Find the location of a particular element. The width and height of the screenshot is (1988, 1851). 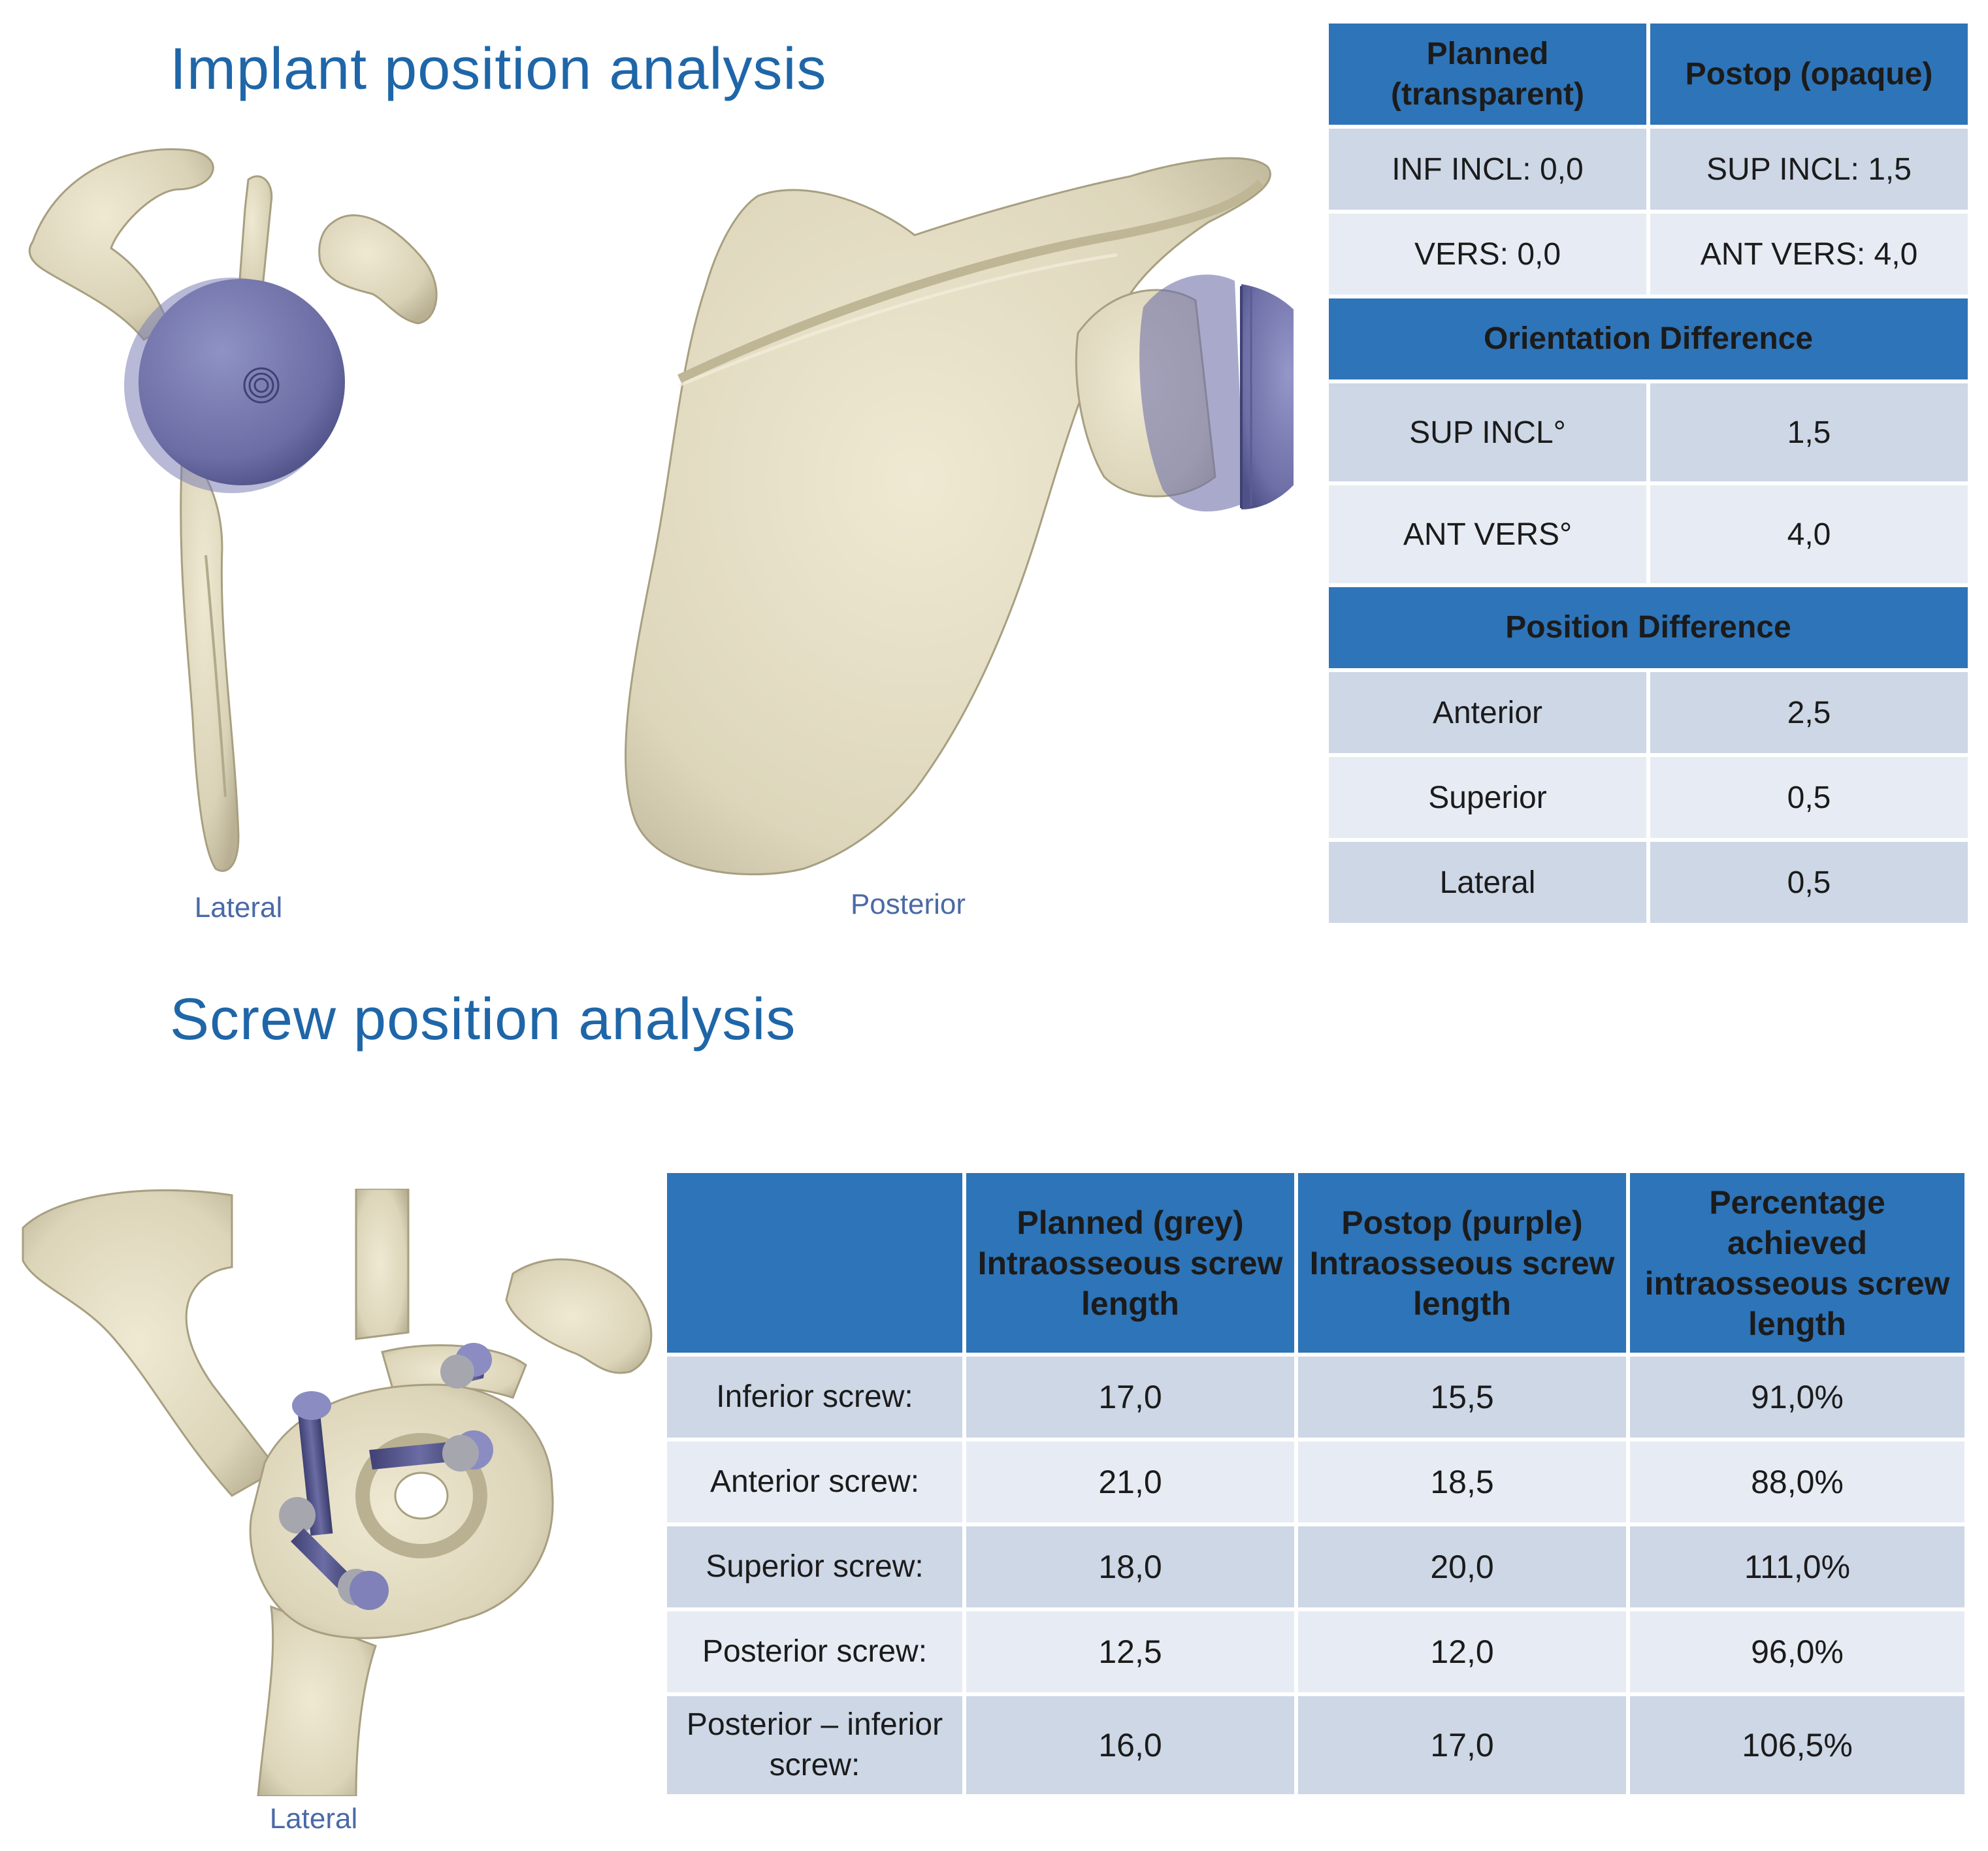

postop-version-cell: ANT VERS: 4,0 is located at coordinates (1809, 254).